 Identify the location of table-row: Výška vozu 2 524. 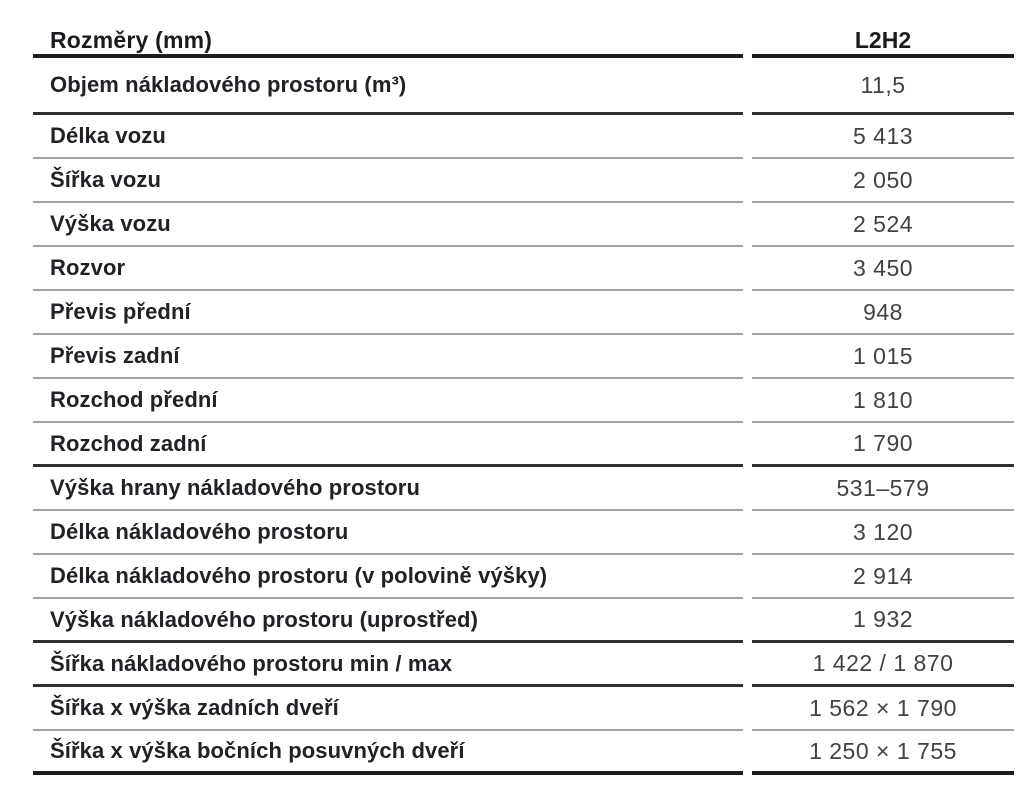
(523, 225).